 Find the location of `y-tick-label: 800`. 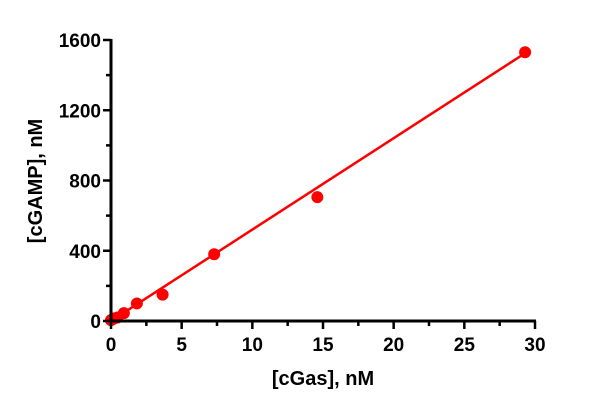

y-tick-label: 800 is located at coordinates (85, 182).